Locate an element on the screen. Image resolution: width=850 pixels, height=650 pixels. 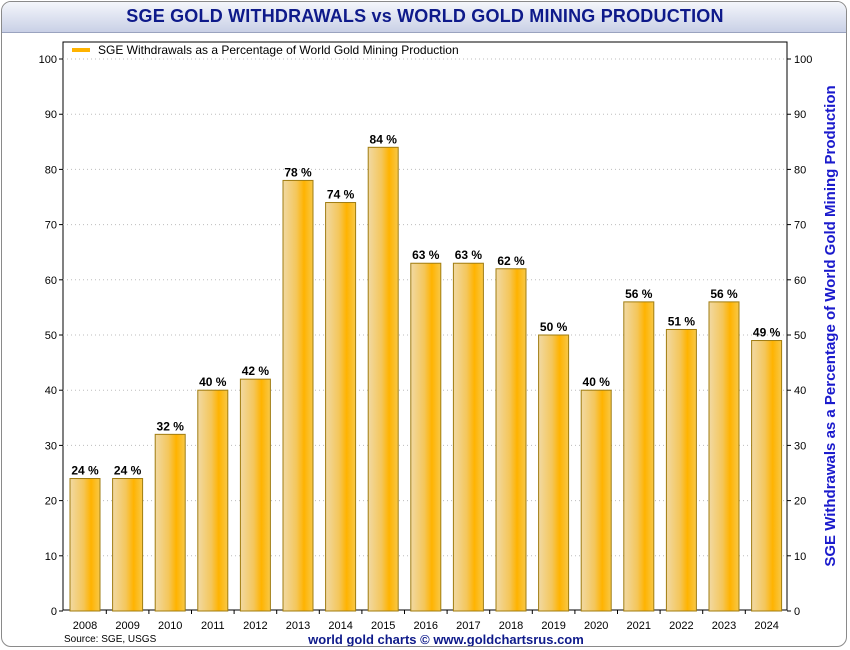
bar-label-2013: 78 % is located at coordinates (298, 172).